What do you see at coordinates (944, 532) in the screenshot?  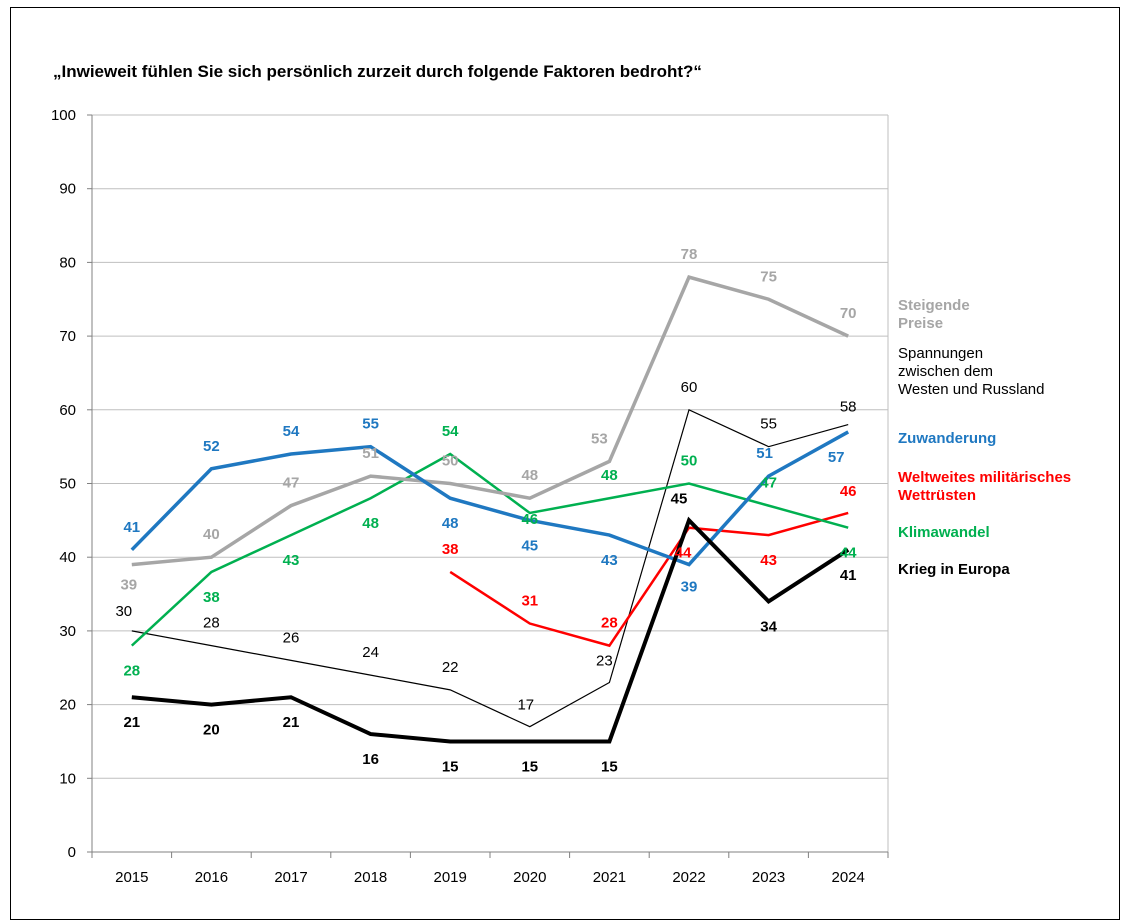 I see `legend-entry: Klimawandel` at bounding box center [944, 532].